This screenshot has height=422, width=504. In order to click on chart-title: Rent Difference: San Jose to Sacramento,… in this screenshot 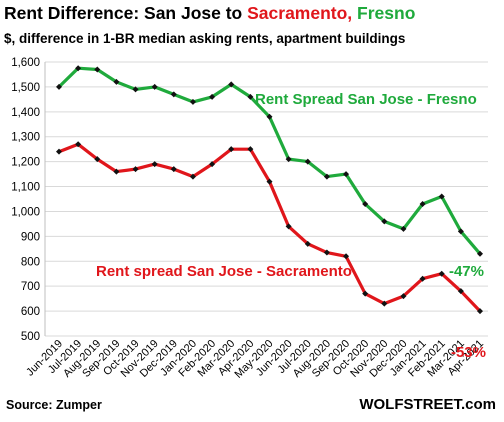, I will do `click(209, 13)`.